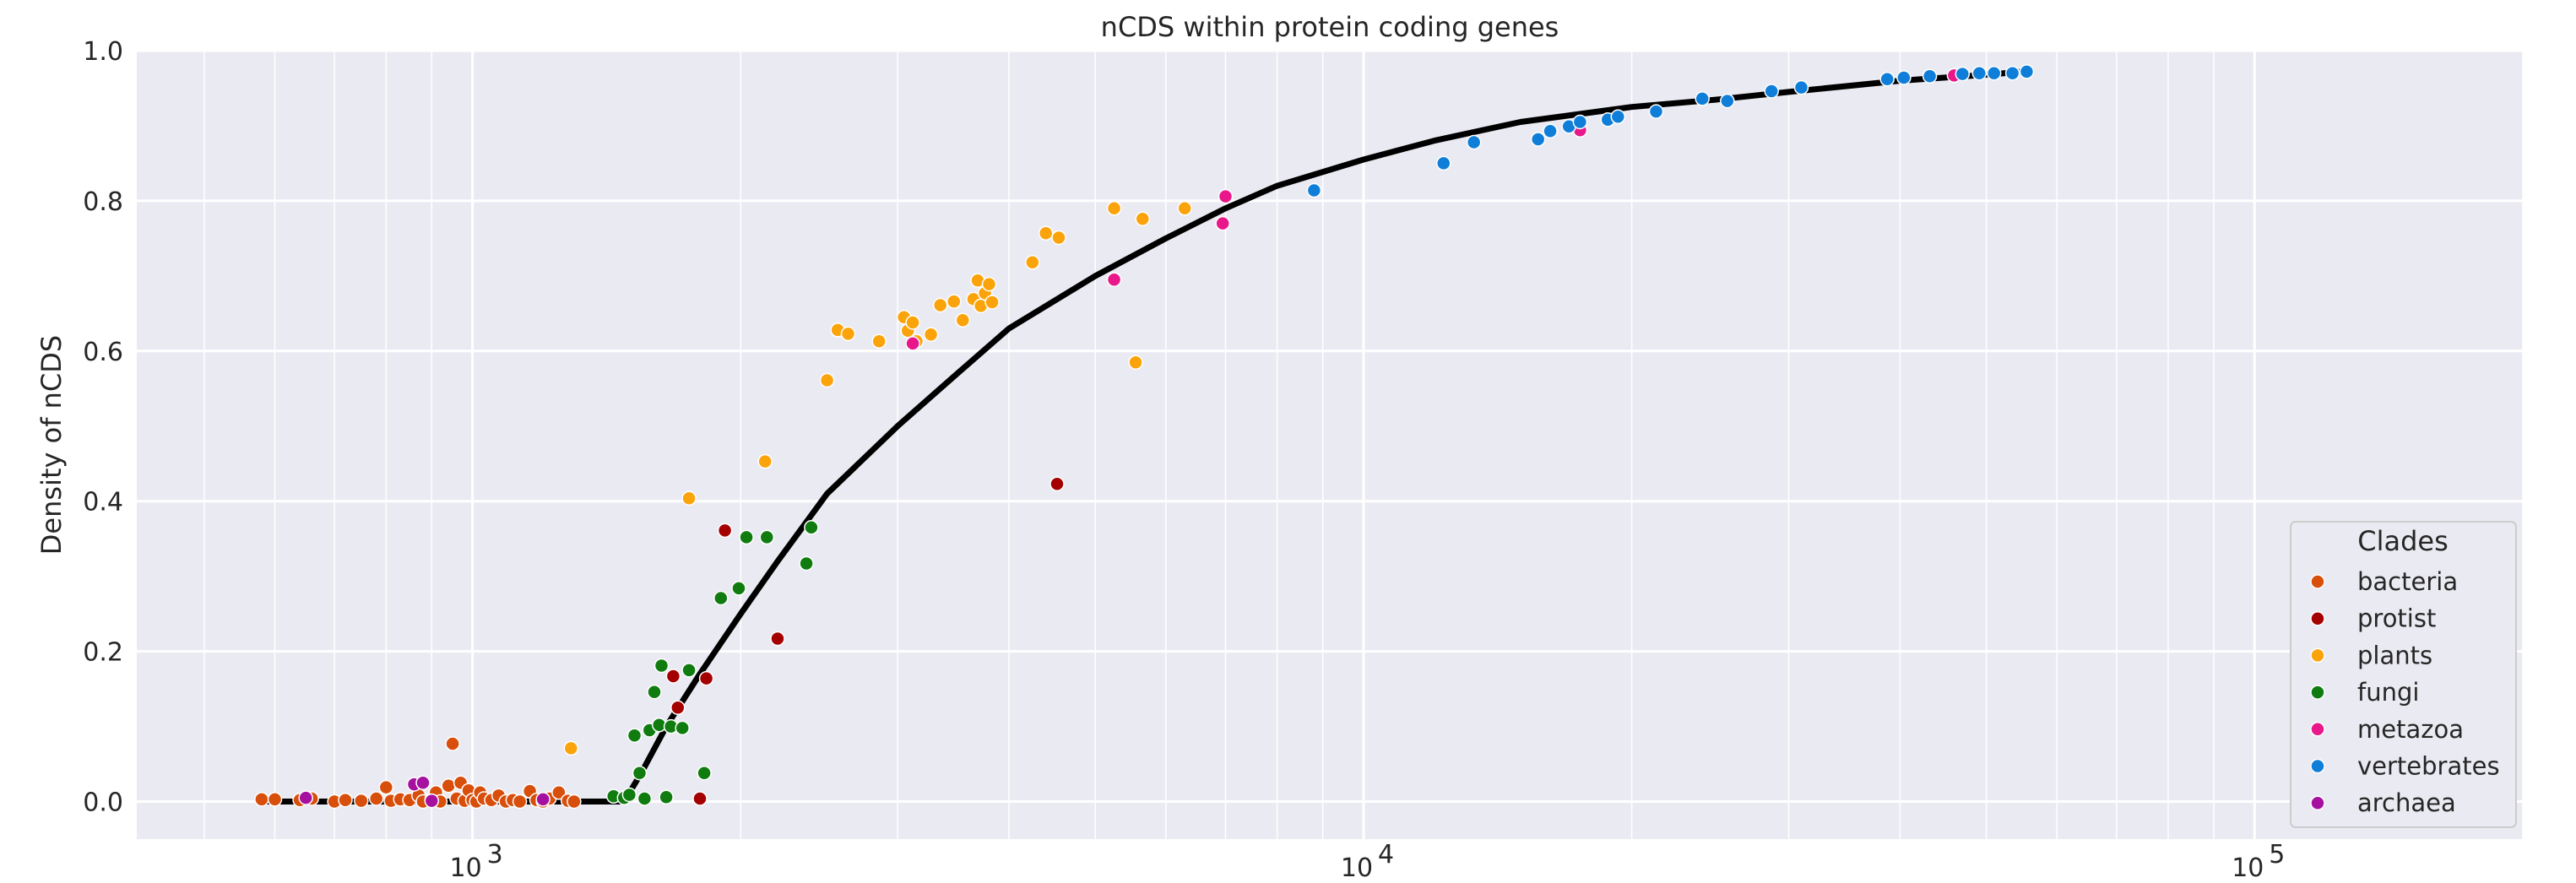  I want to click on x-tick-exponent: 3, so click(495, 855).